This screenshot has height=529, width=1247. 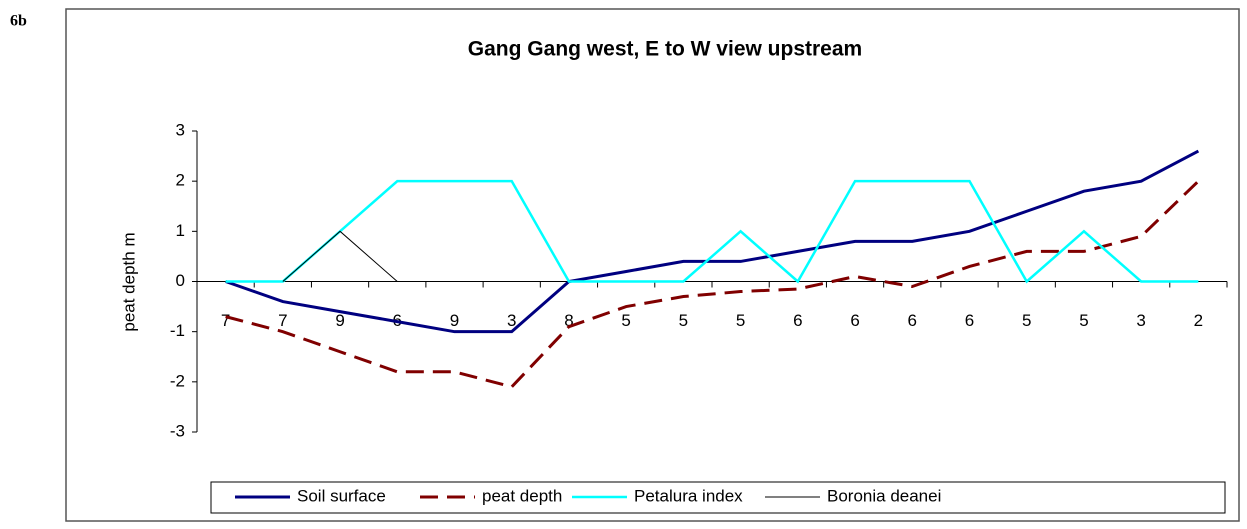 I want to click on x-tick-label: 2, so click(x=1198, y=320).